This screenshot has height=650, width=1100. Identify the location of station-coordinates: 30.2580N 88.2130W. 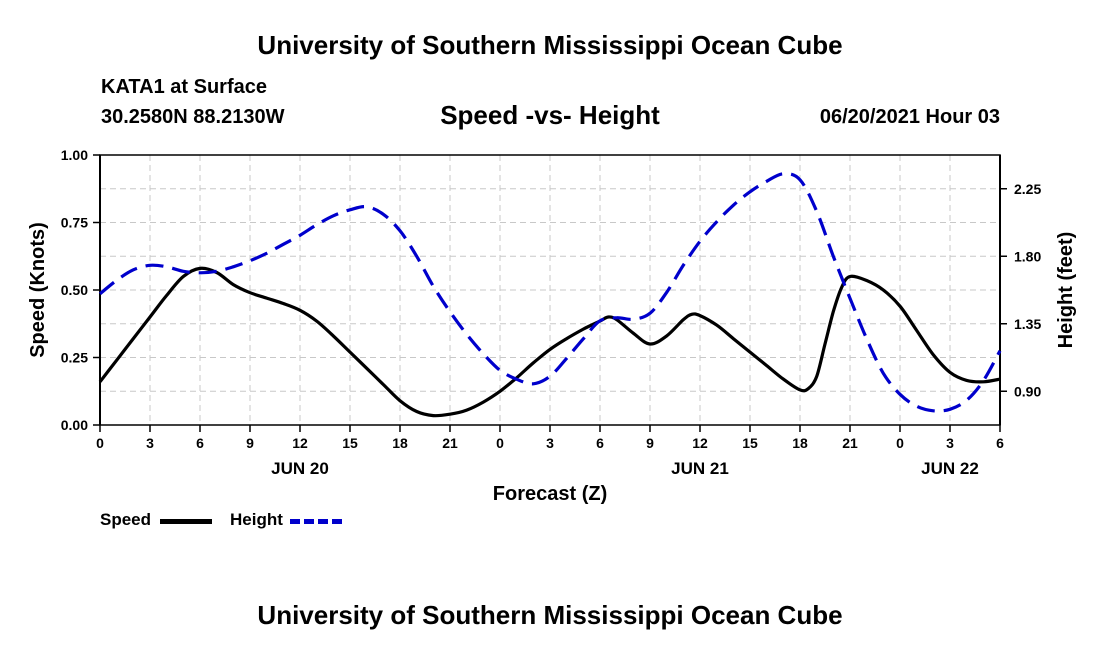
(193, 117).